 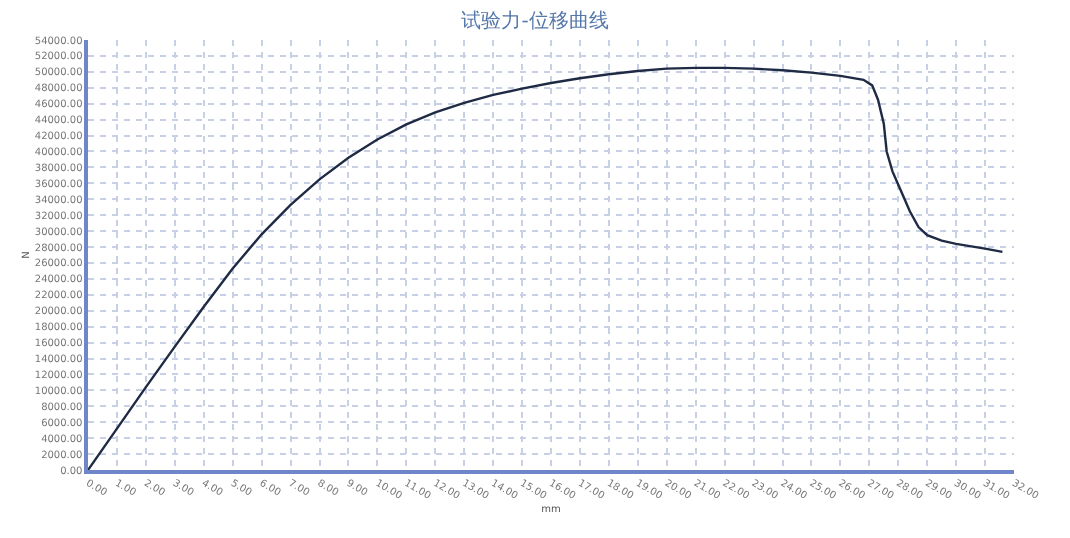 I want to click on chart-title: 试验力-位移曲线, so click(x=535, y=21).